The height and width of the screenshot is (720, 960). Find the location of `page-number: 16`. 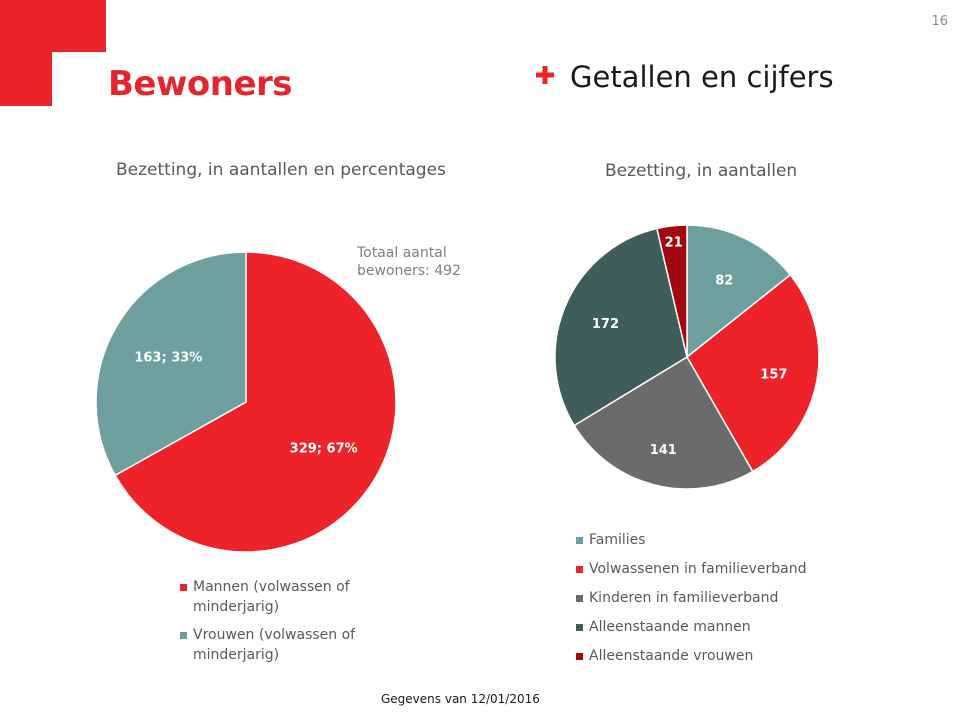

page-number: 16 is located at coordinates (939, 21).